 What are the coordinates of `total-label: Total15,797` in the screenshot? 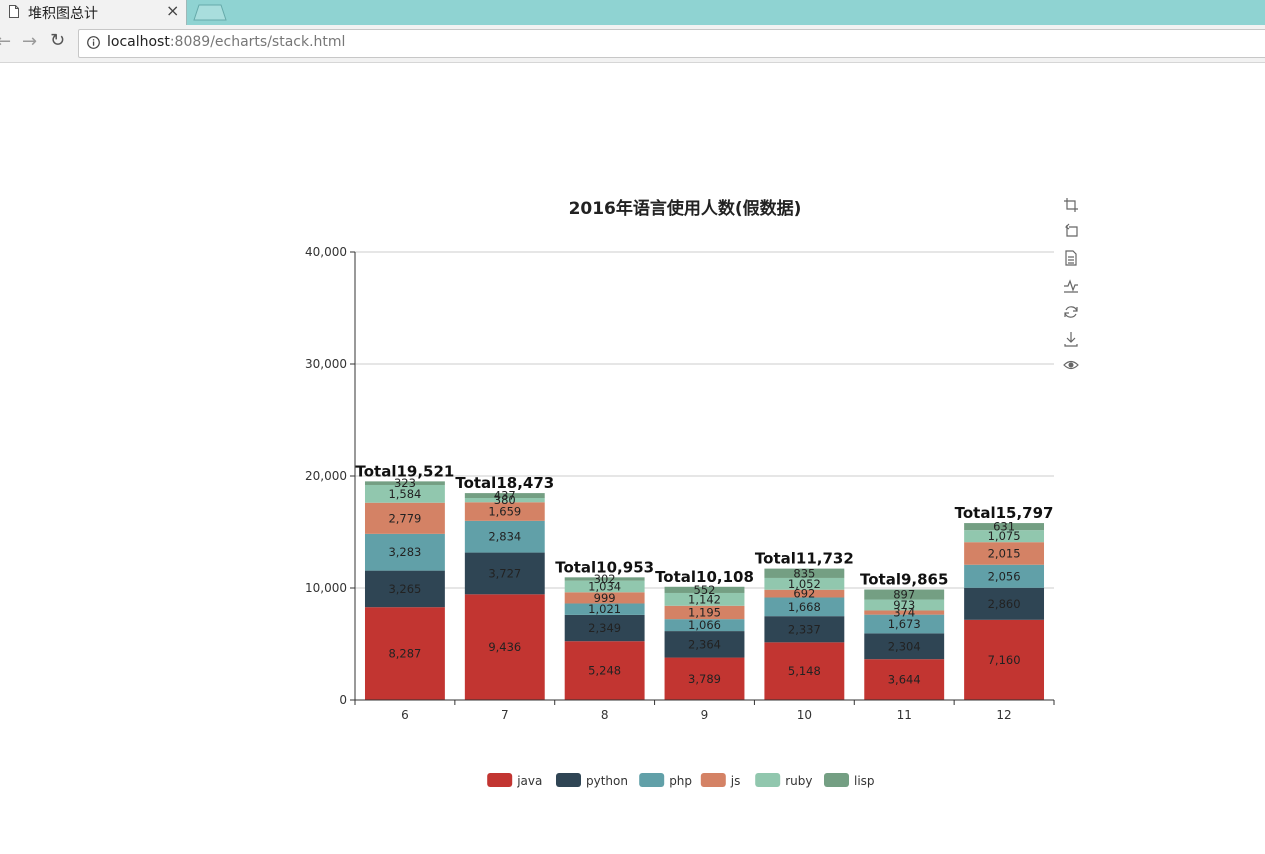 It's located at (1004, 513).